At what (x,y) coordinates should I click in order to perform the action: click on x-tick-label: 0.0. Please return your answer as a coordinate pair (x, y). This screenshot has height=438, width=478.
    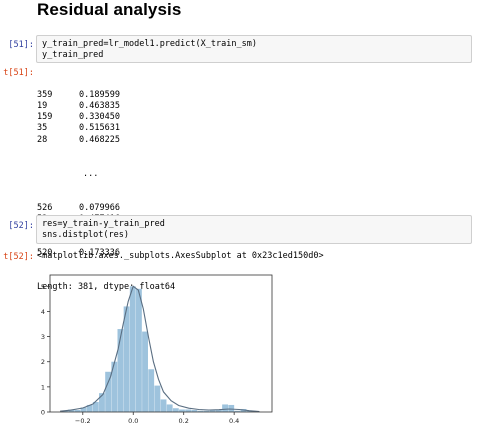
    Looking at the image, I should click on (133, 421).